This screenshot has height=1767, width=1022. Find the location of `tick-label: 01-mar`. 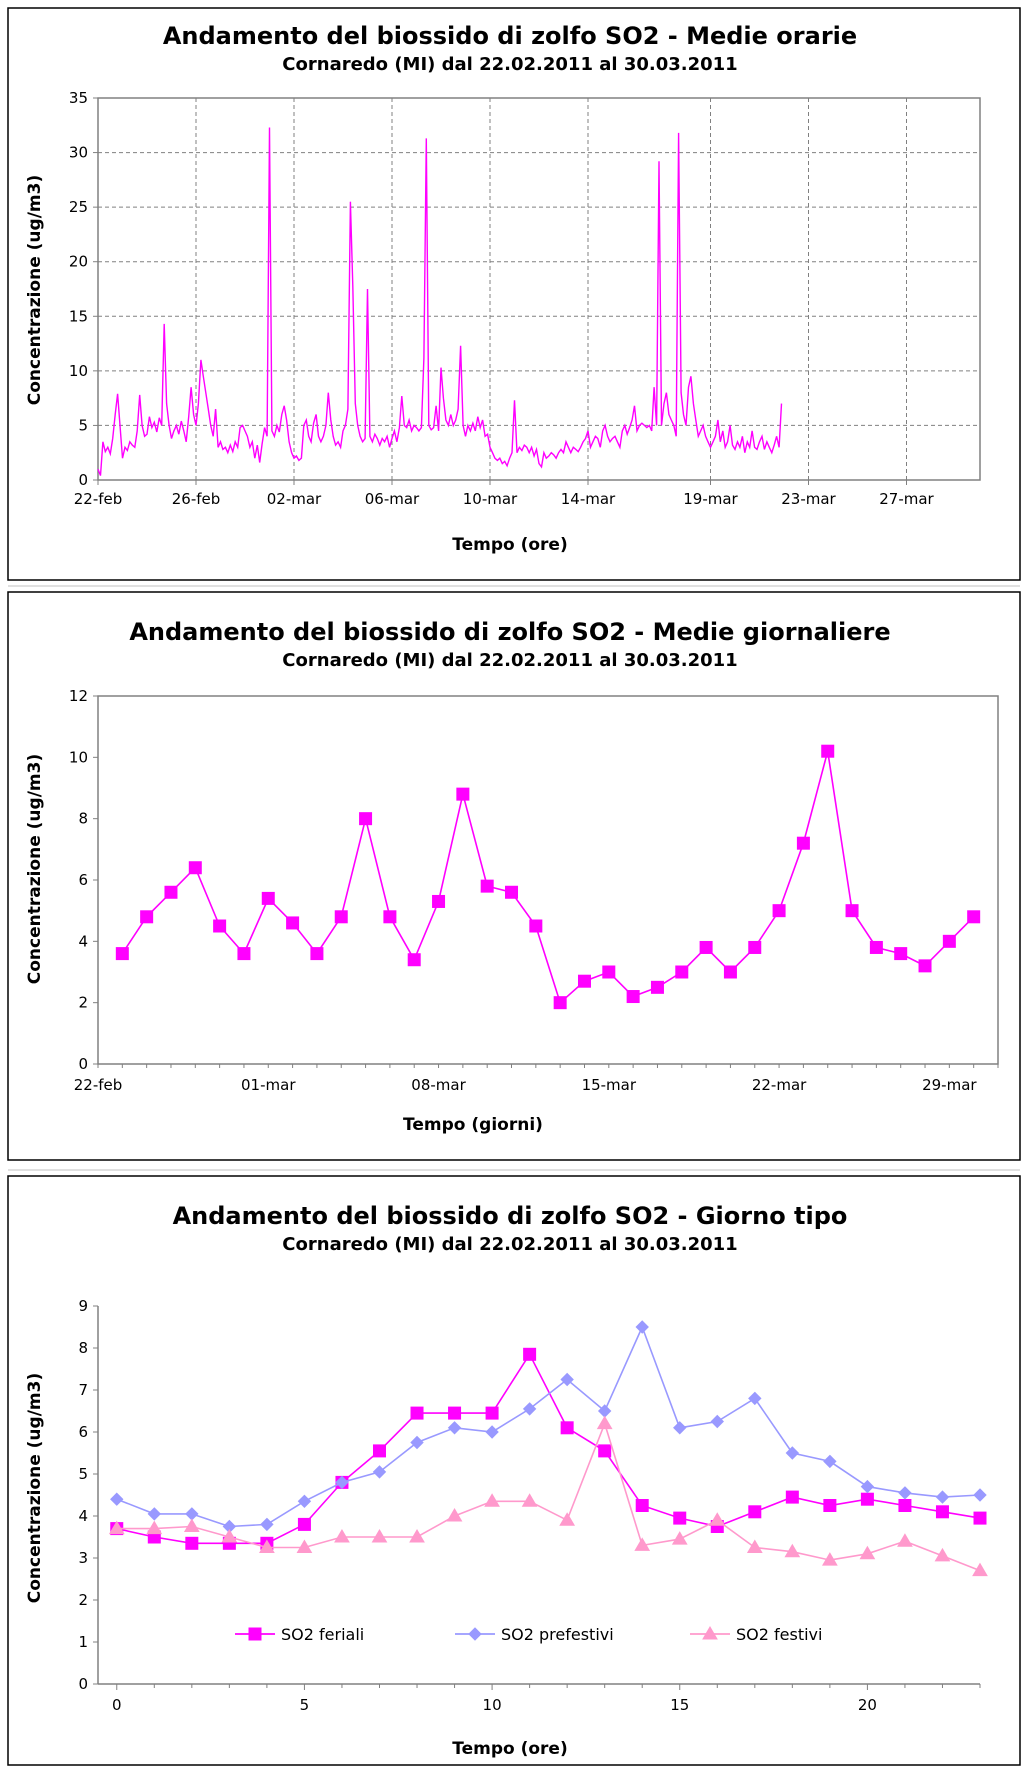

tick-label: 01-mar is located at coordinates (268, 1085).